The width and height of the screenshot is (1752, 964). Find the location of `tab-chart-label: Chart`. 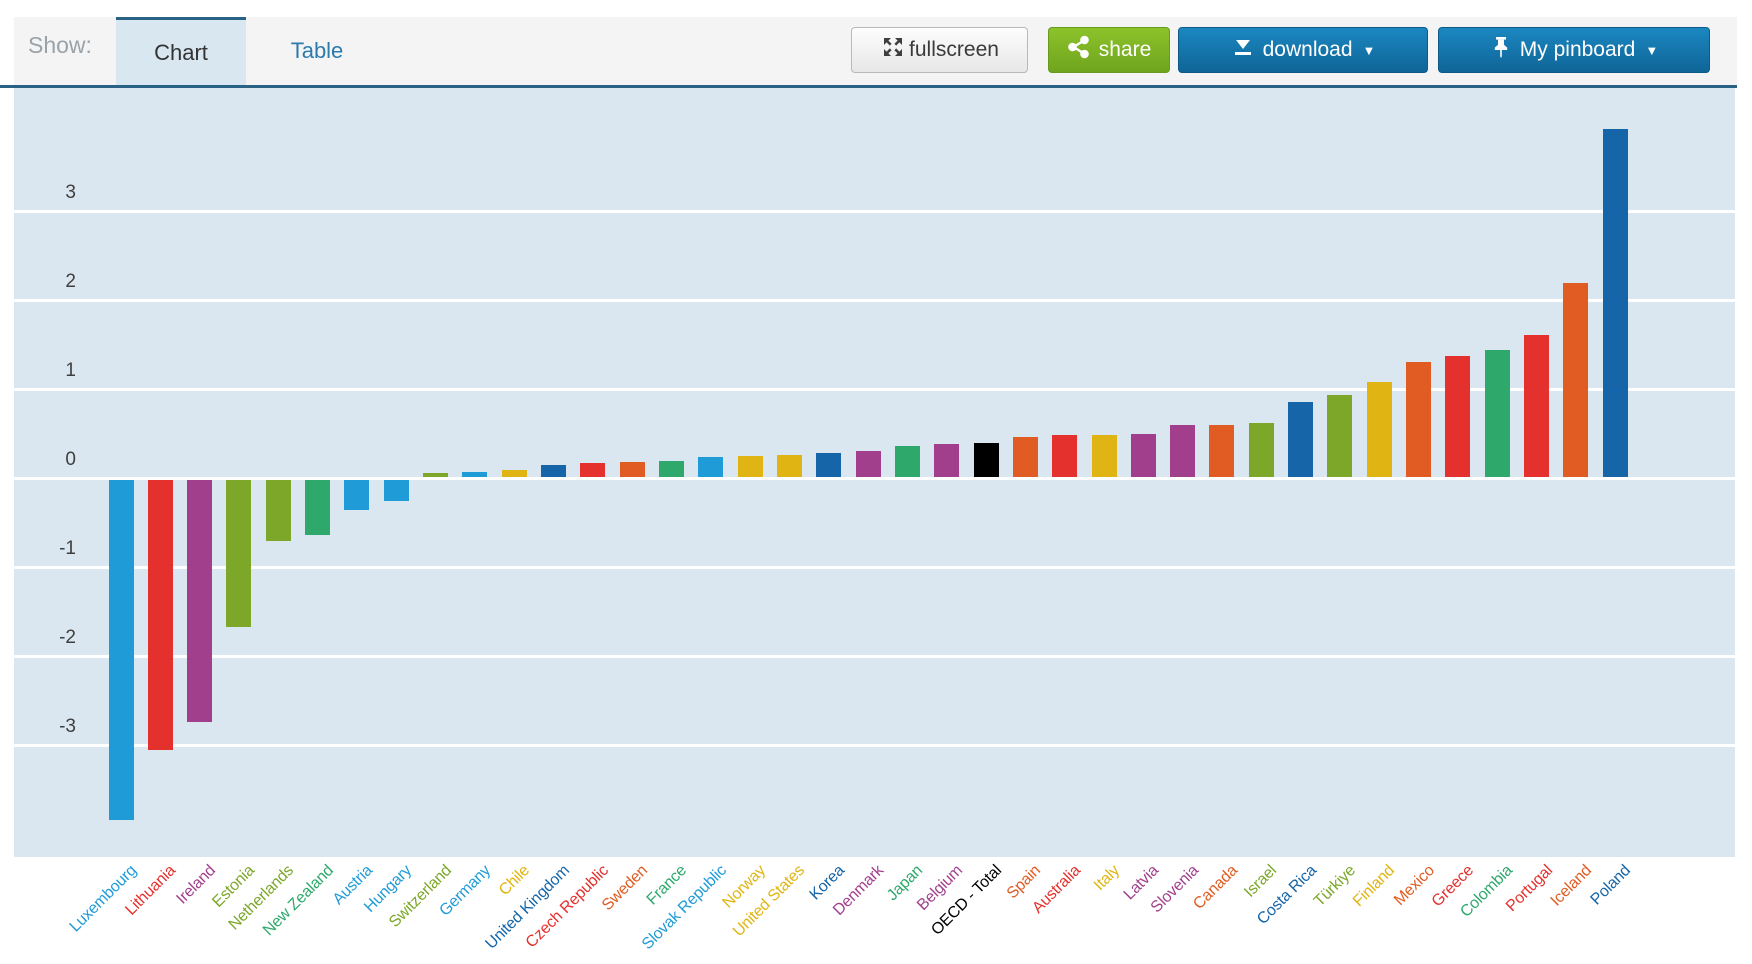

tab-chart-label: Chart is located at coordinates (181, 52).